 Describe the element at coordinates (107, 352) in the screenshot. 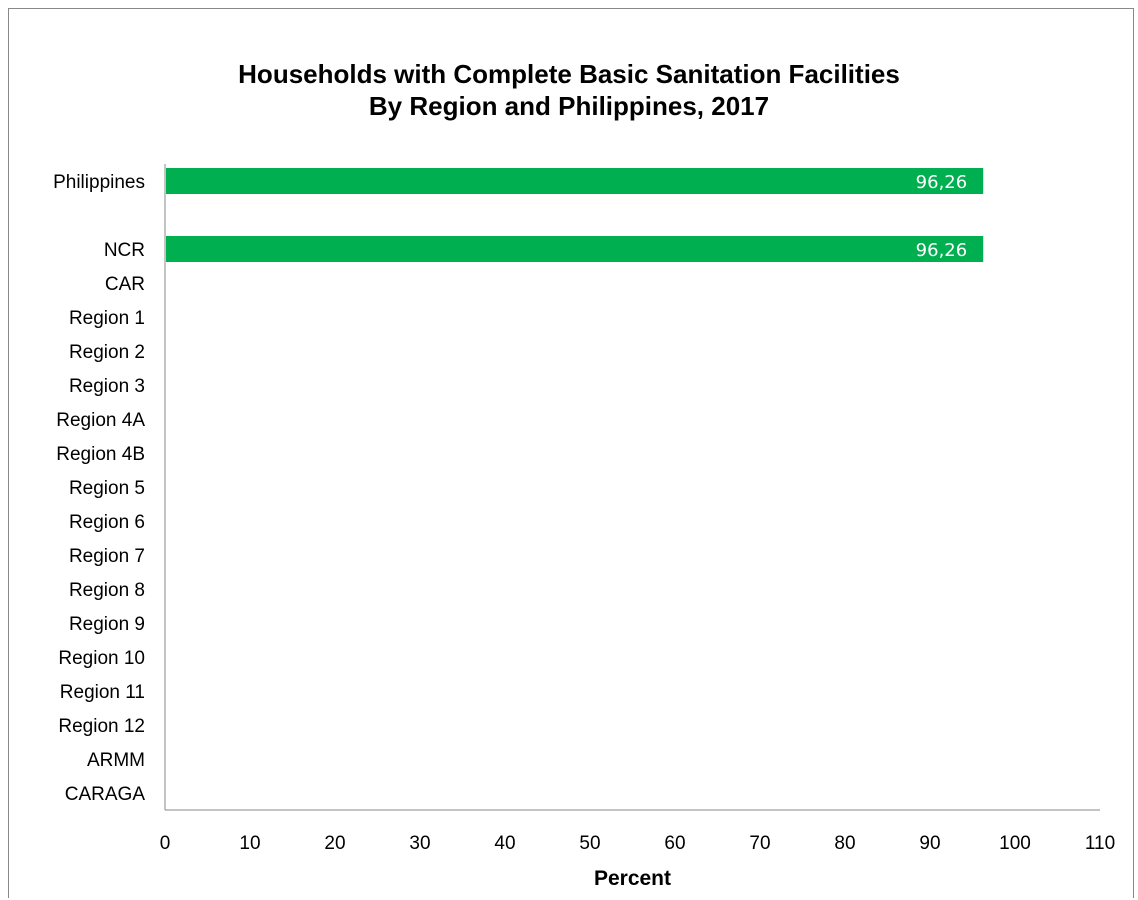

I see `y-axis-label: Region 2` at that location.